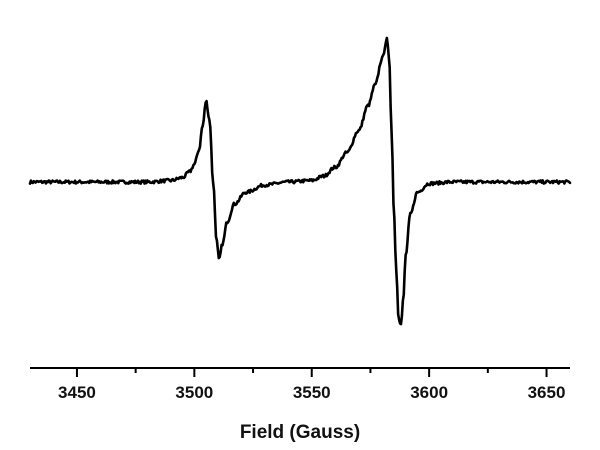 The height and width of the screenshot is (450, 600). I want to click on x-tick-label-3550: 3550, so click(312, 392).